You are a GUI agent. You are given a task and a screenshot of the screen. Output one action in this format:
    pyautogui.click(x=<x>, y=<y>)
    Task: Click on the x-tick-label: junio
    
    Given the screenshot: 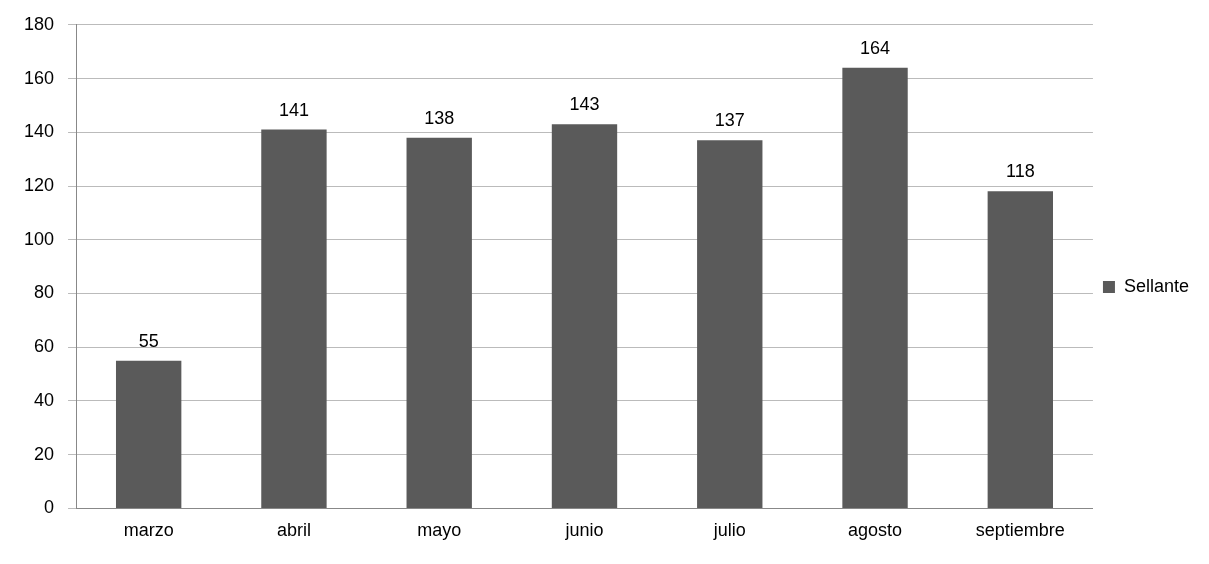 What is the action you would take?
    pyautogui.click(x=584, y=530)
    